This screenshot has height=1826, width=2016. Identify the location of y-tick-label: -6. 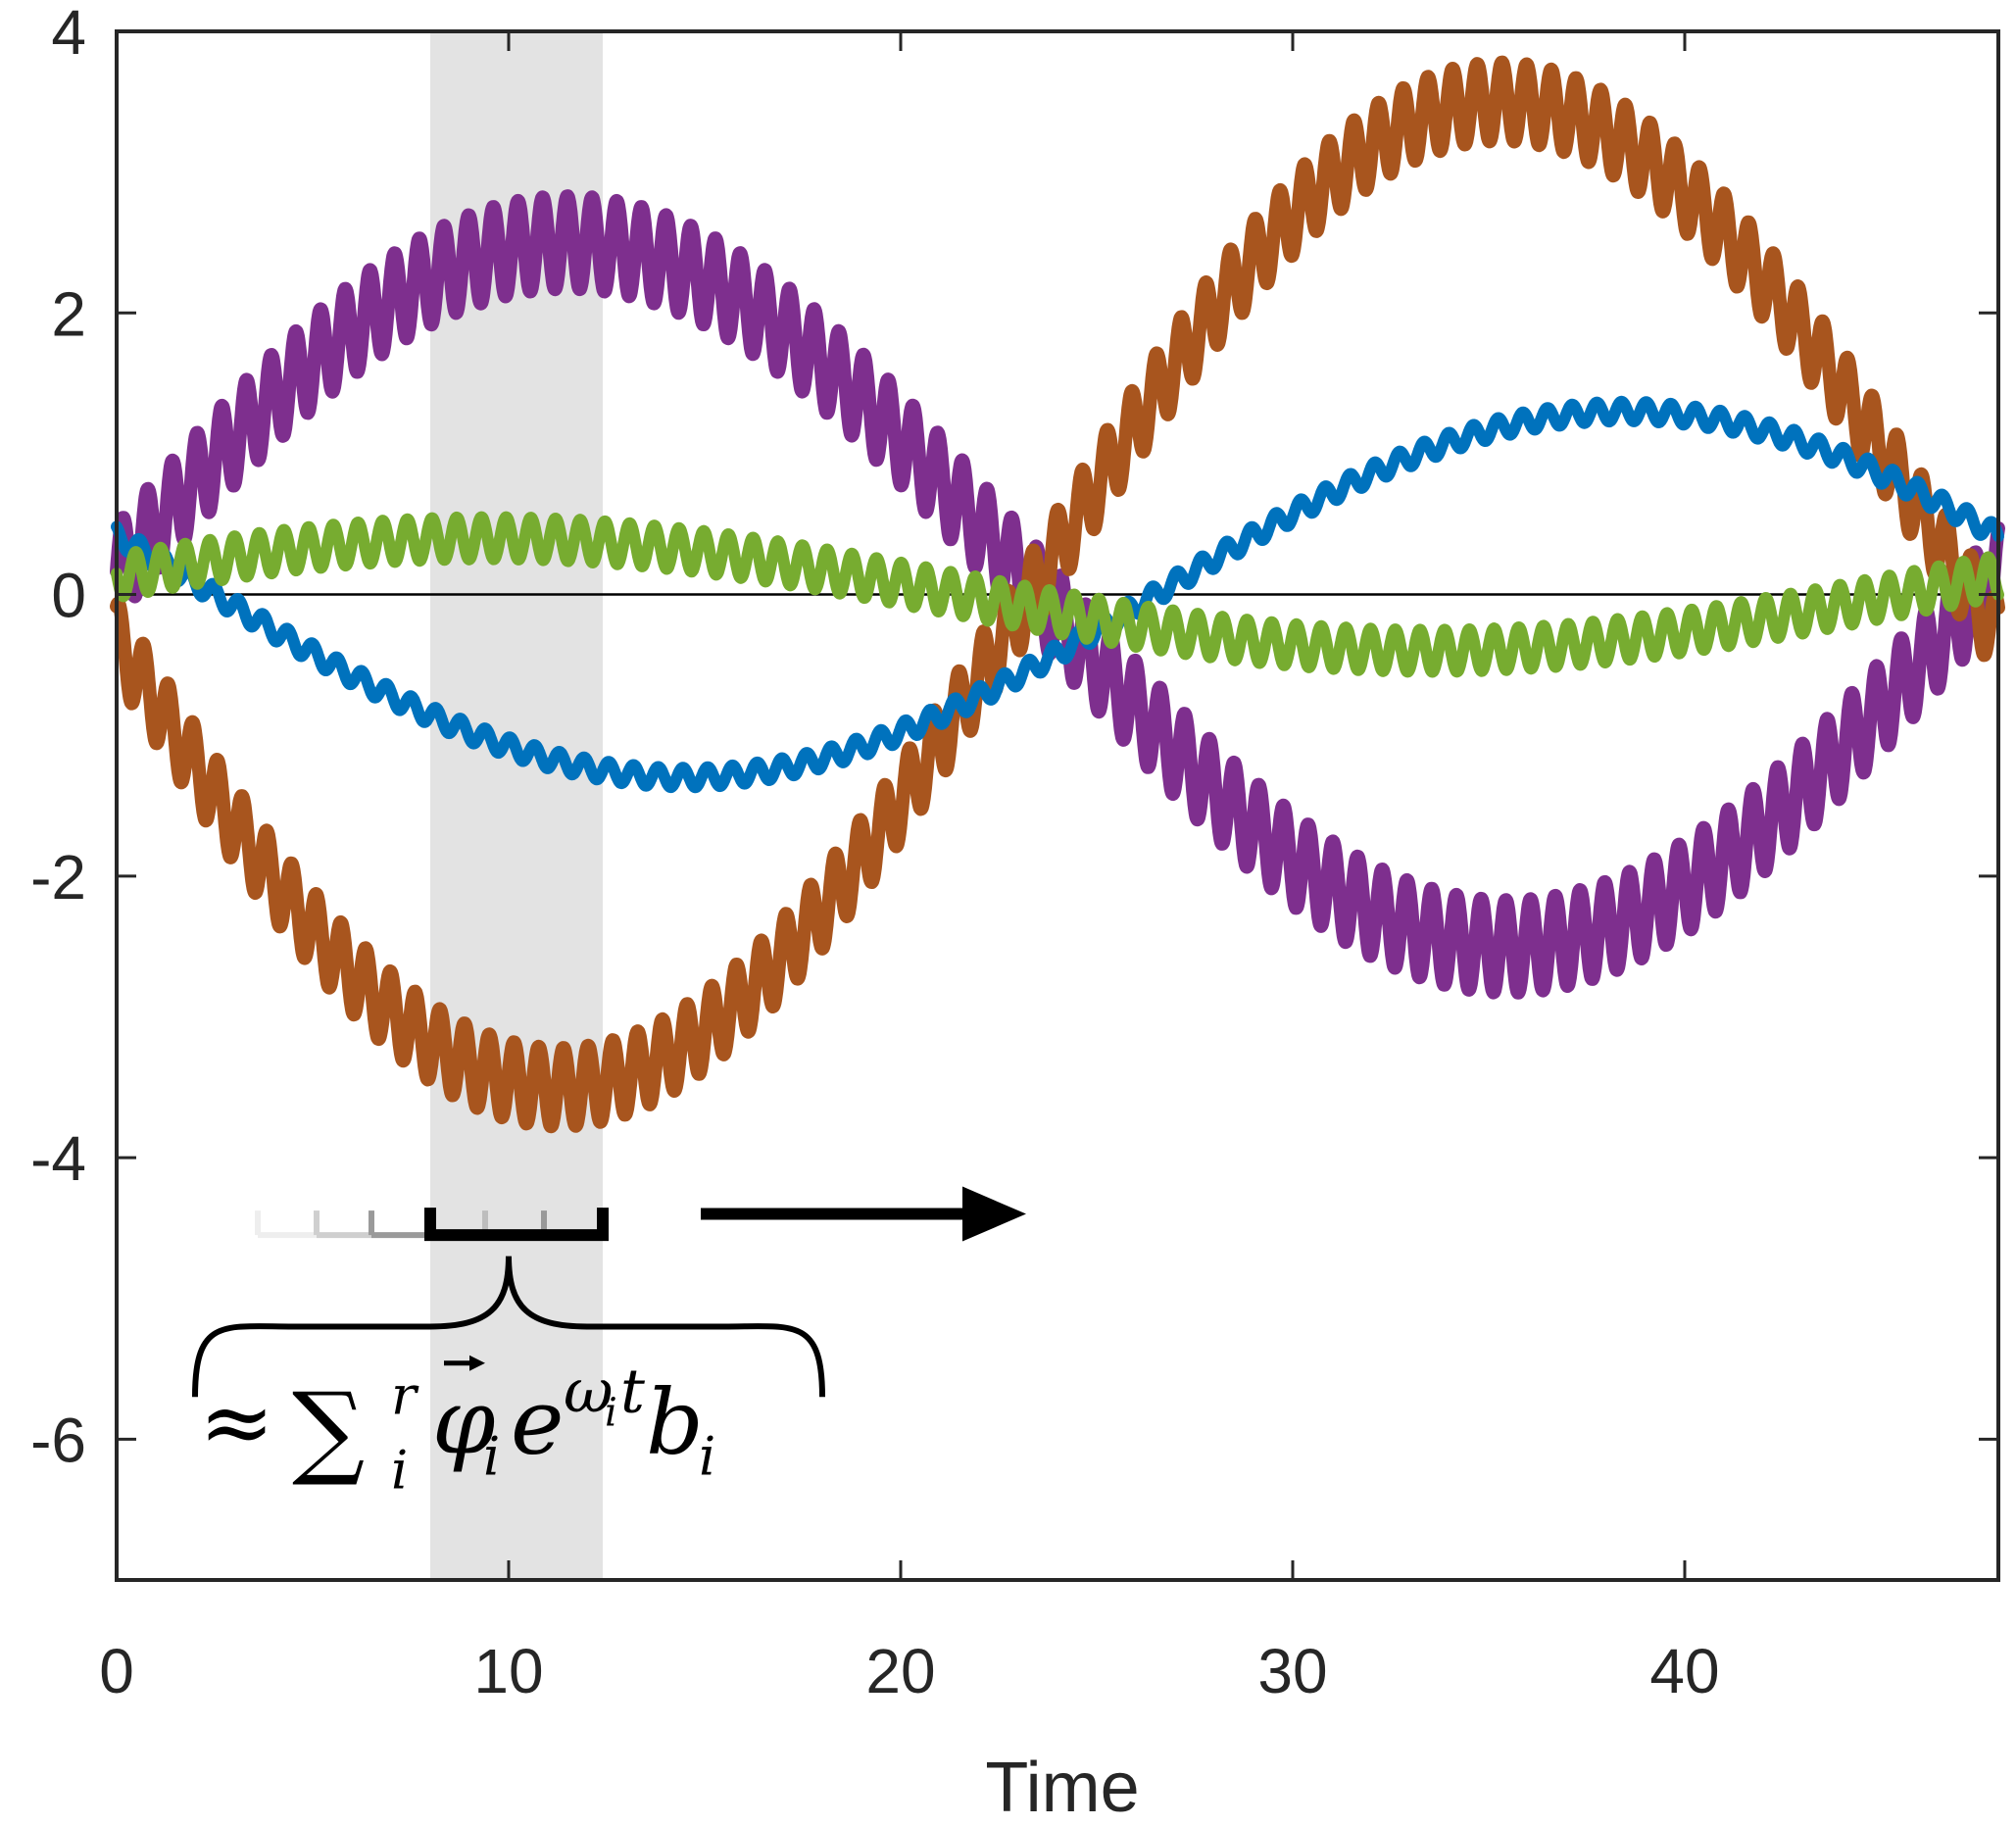
(58, 1440).